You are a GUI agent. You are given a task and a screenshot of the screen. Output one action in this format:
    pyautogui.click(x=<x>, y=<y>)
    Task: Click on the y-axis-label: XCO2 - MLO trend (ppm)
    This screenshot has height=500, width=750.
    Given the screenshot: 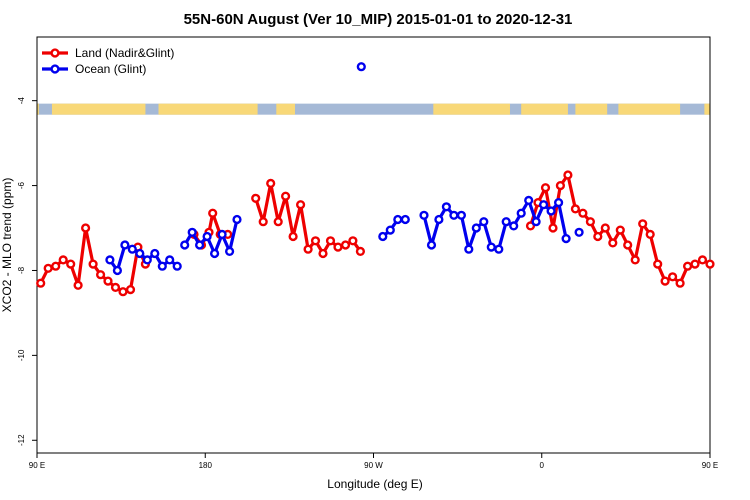 What is the action you would take?
    pyautogui.click(x=7, y=245)
    